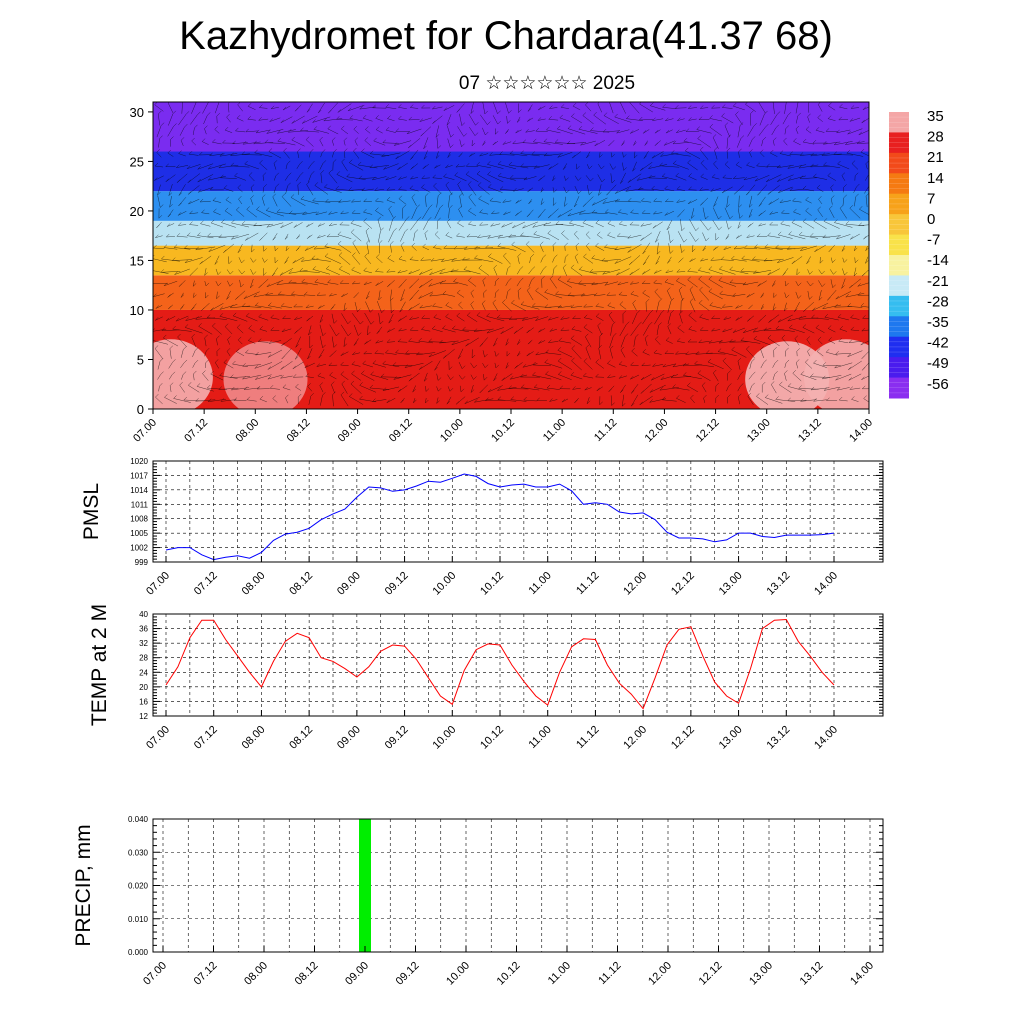  What do you see at coordinates (518, 885) in the screenshot?
I see `grid` at bounding box center [518, 885].